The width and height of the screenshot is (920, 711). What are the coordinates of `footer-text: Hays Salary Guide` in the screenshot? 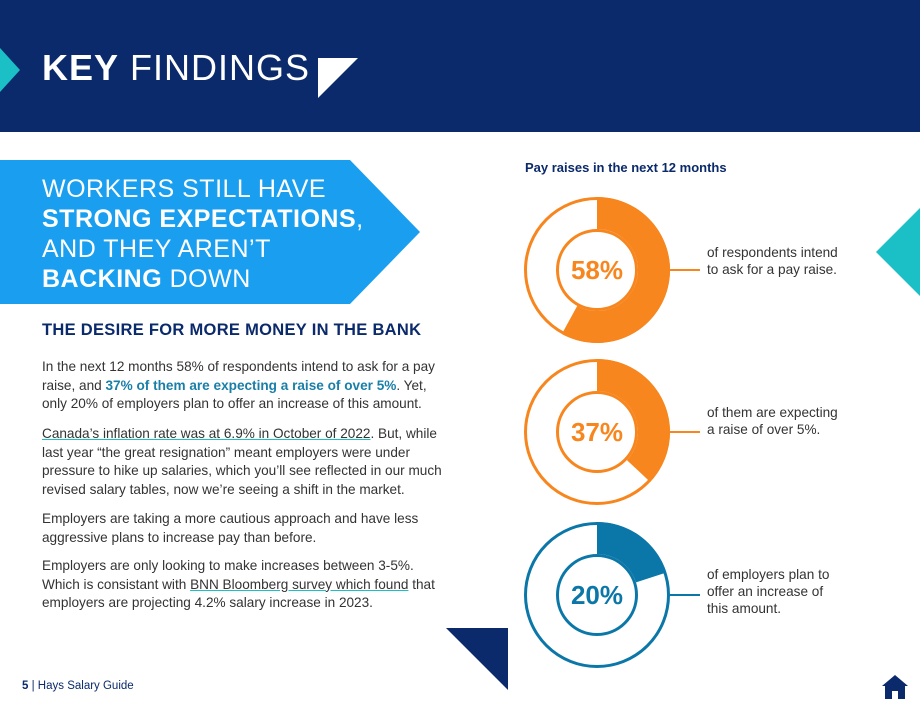 It's located at (85, 686).